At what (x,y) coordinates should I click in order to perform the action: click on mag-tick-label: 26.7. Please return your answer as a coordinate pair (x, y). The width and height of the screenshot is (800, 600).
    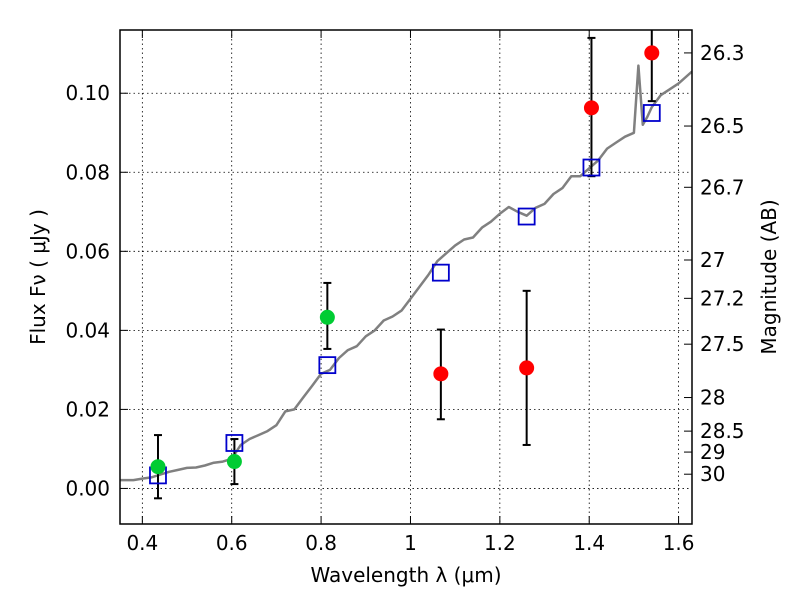
    Looking at the image, I should click on (722, 187).